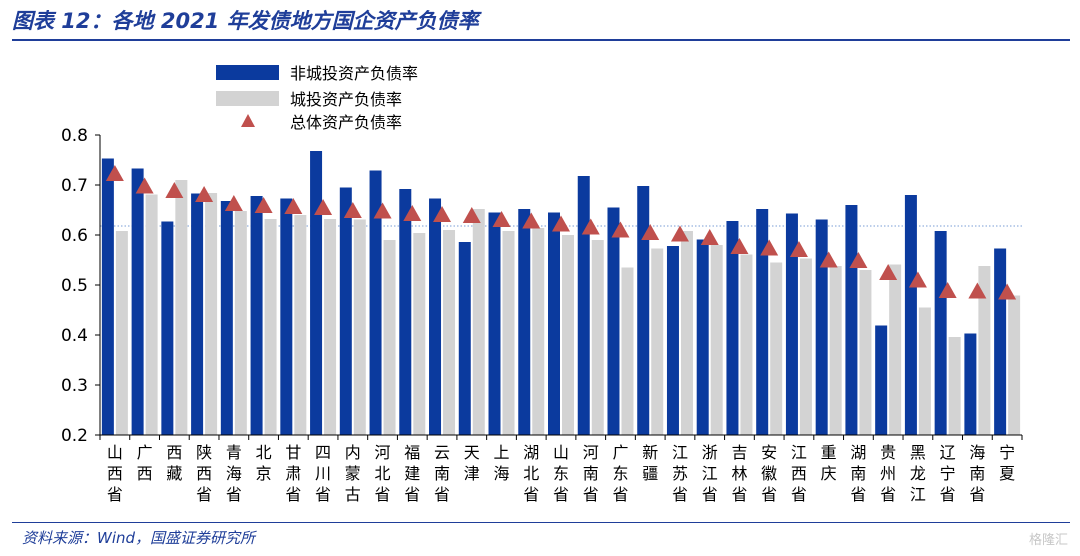  What do you see at coordinates (948, 473) in the screenshot?
I see `x-tick-label: 辽宁省` at bounding box center [948, 473].